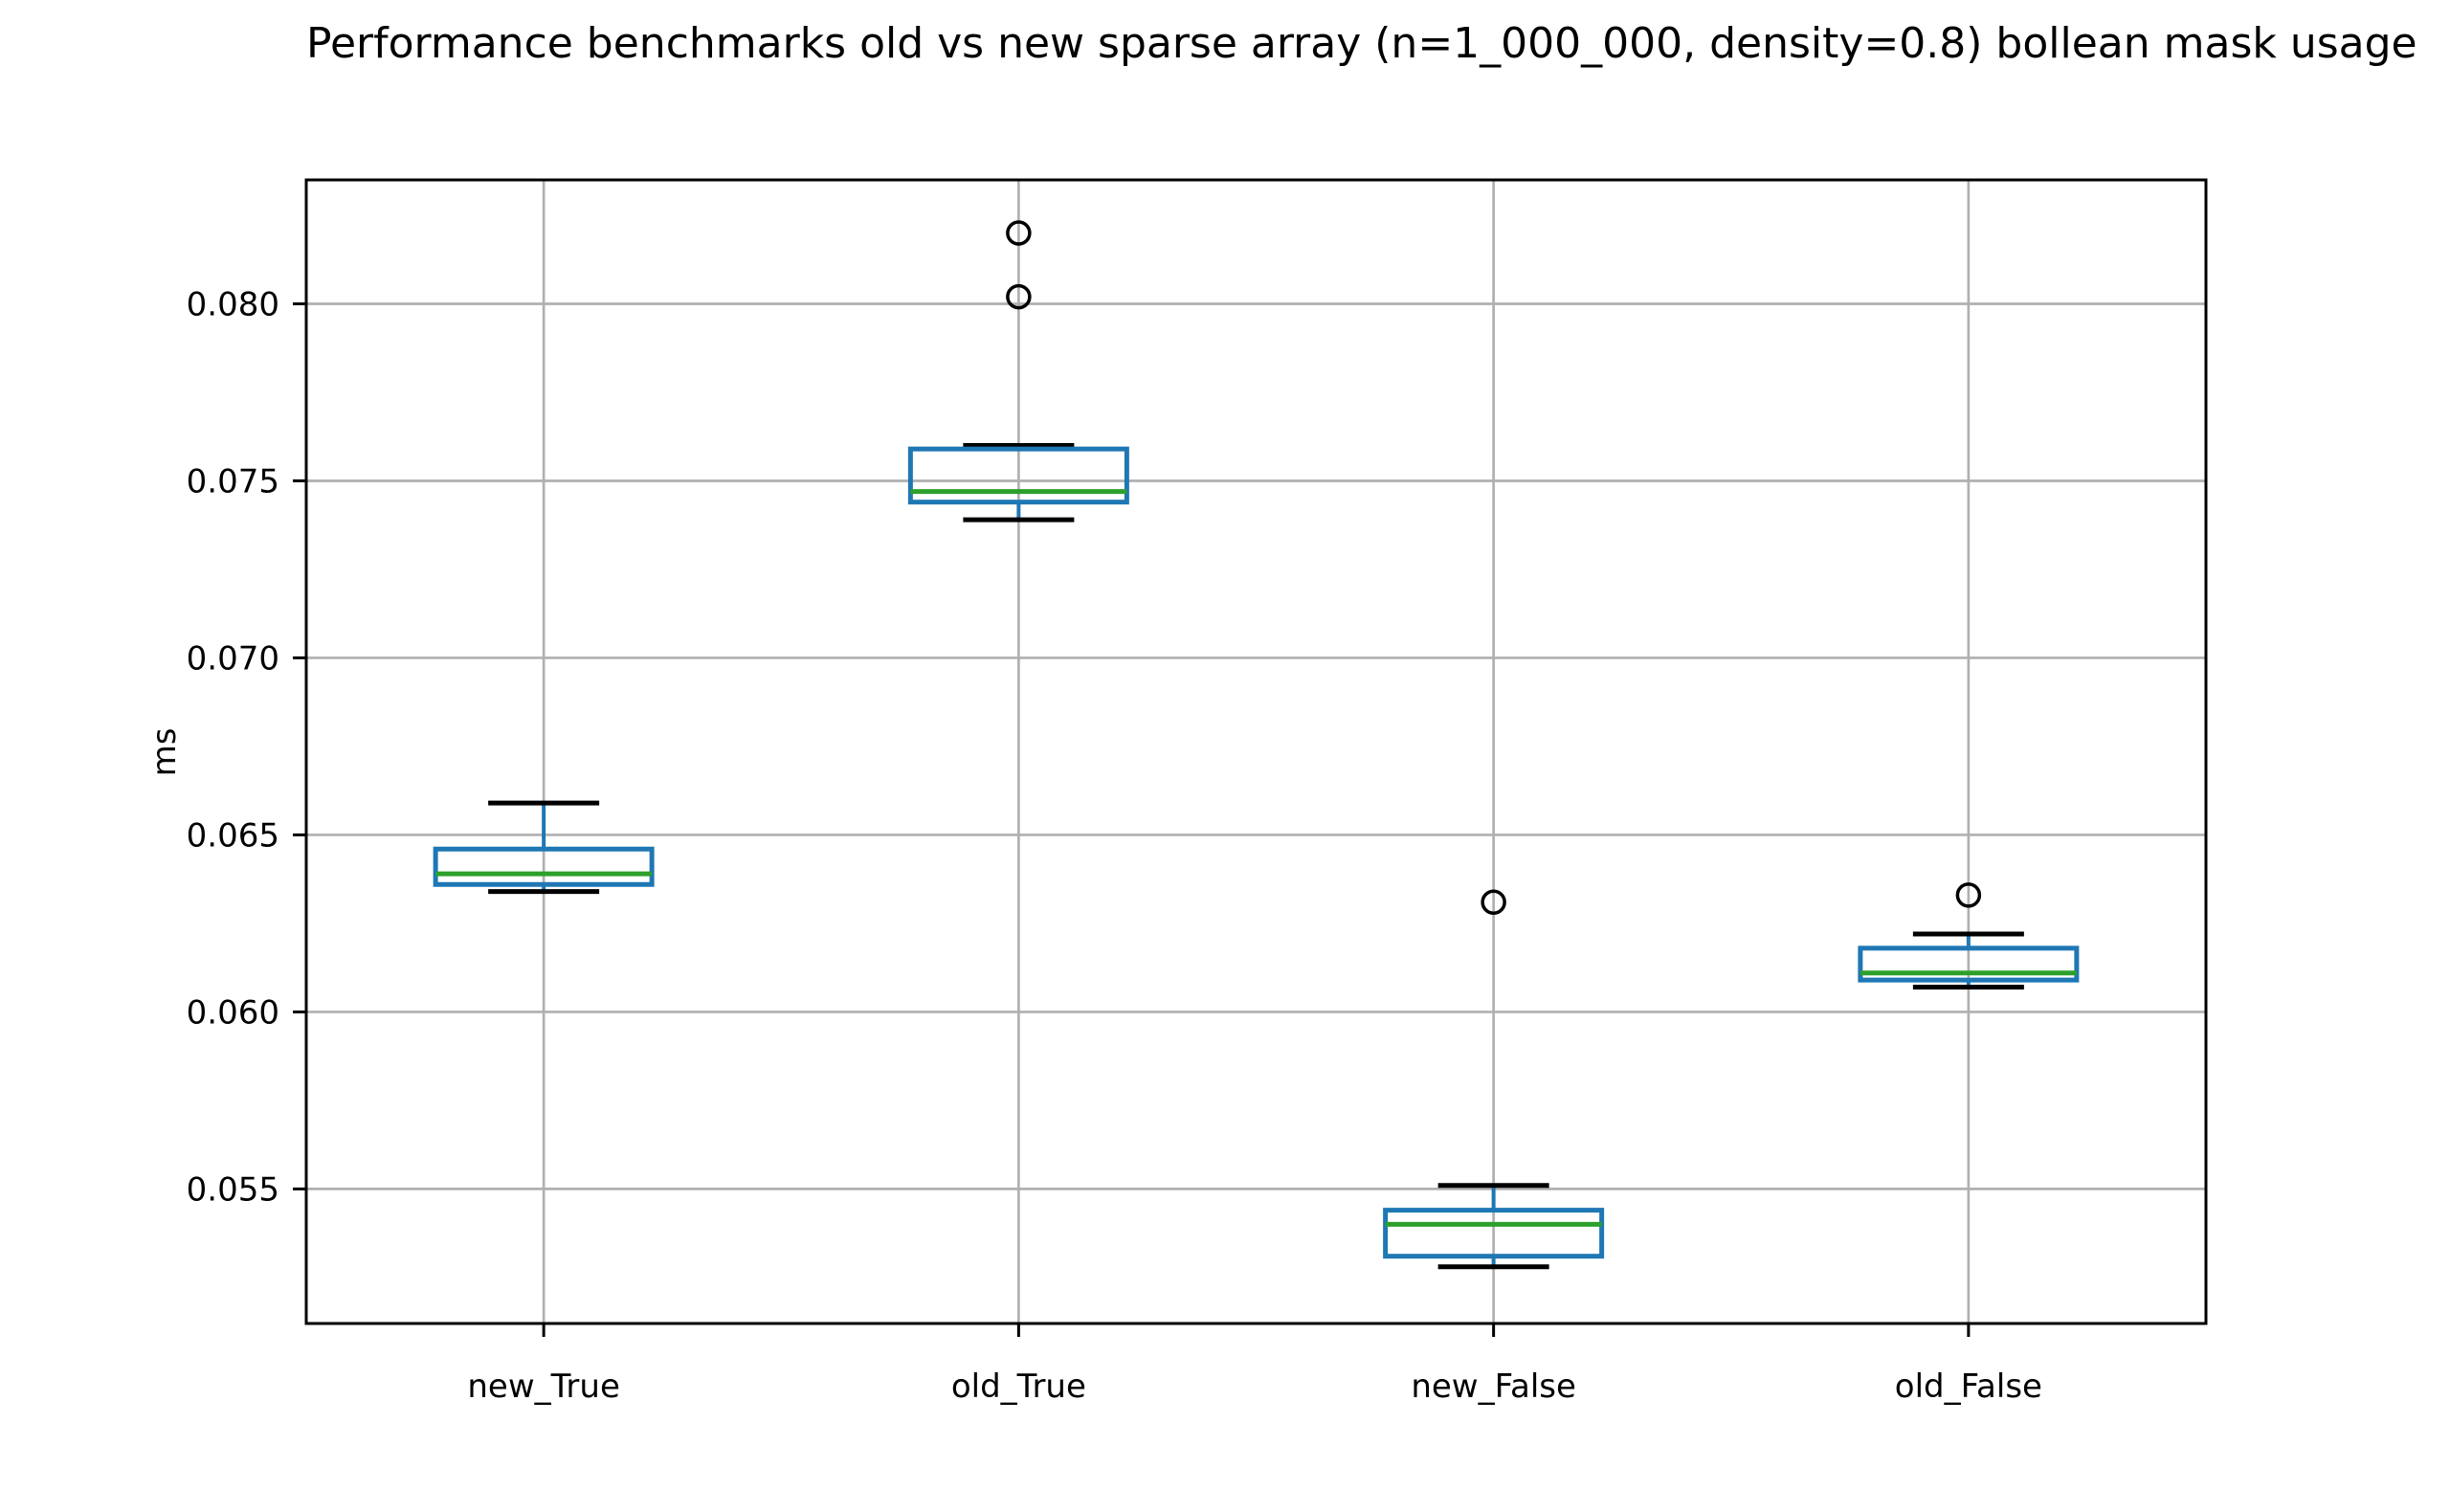 This screenshot has width=2450, height=1512. What do you see at coordinates (1019, 1386) in the screenshot?
I see `x-tick-label: old_True` at bounding box center [1019, 1386].